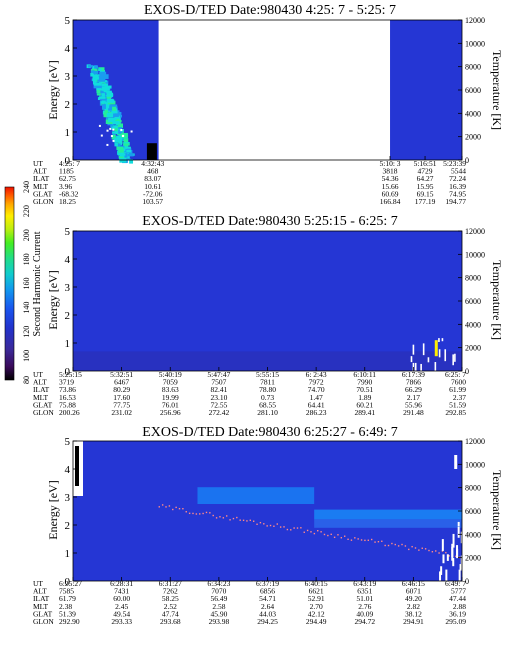 The image size is (505, 649). I want to click on ephemeris-cell: 2.38, so click(65, 606).